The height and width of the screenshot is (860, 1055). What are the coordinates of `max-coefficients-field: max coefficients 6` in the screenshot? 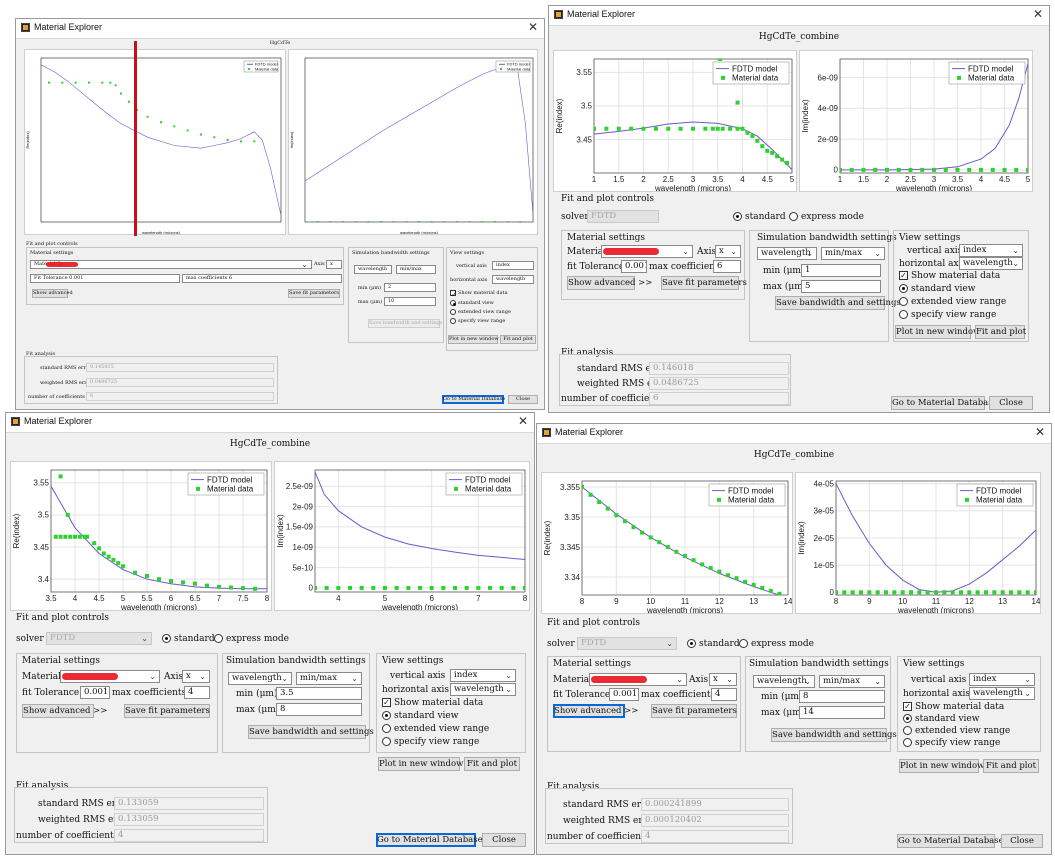 It's located at (262, 278).